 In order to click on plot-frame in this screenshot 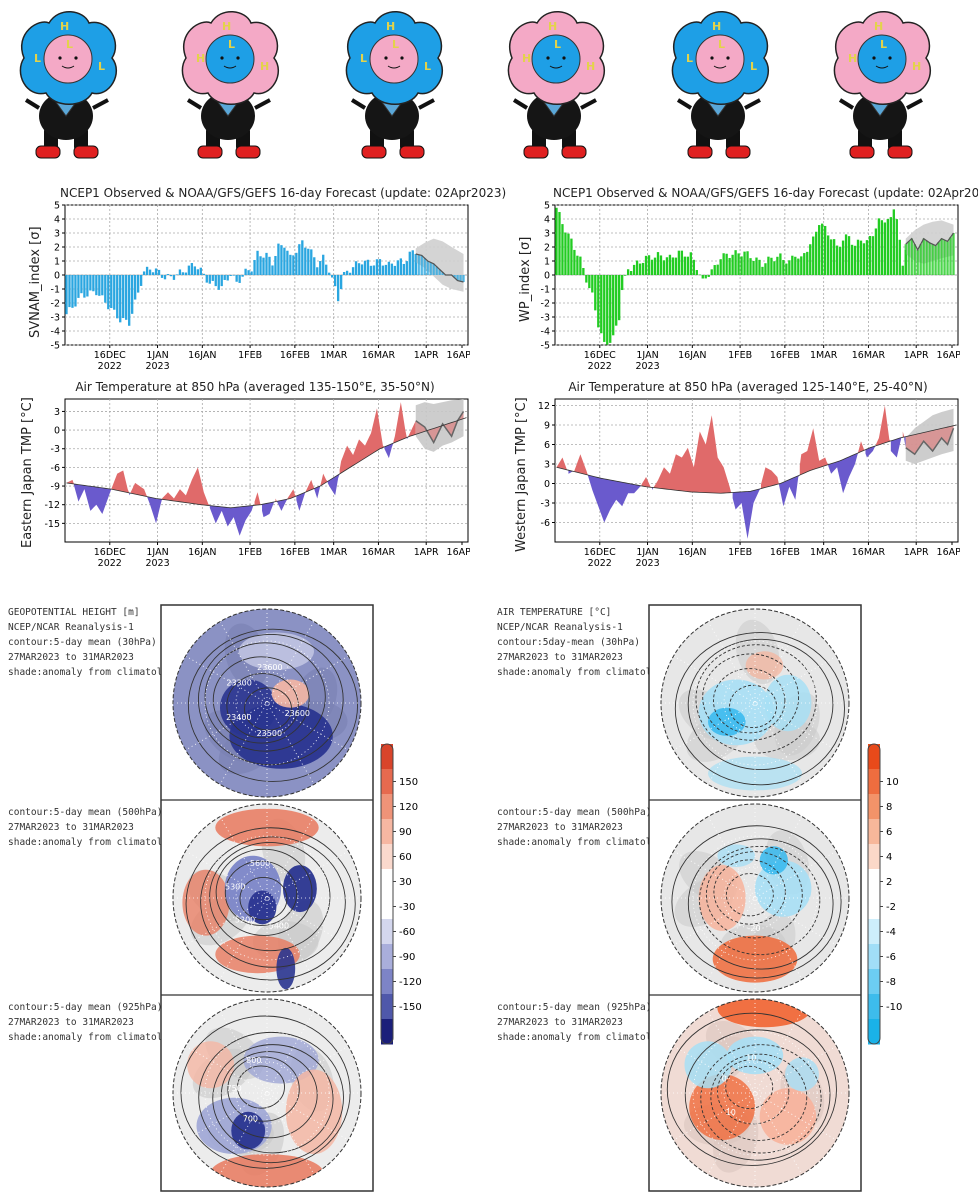, I will do `click(756, 470)`.